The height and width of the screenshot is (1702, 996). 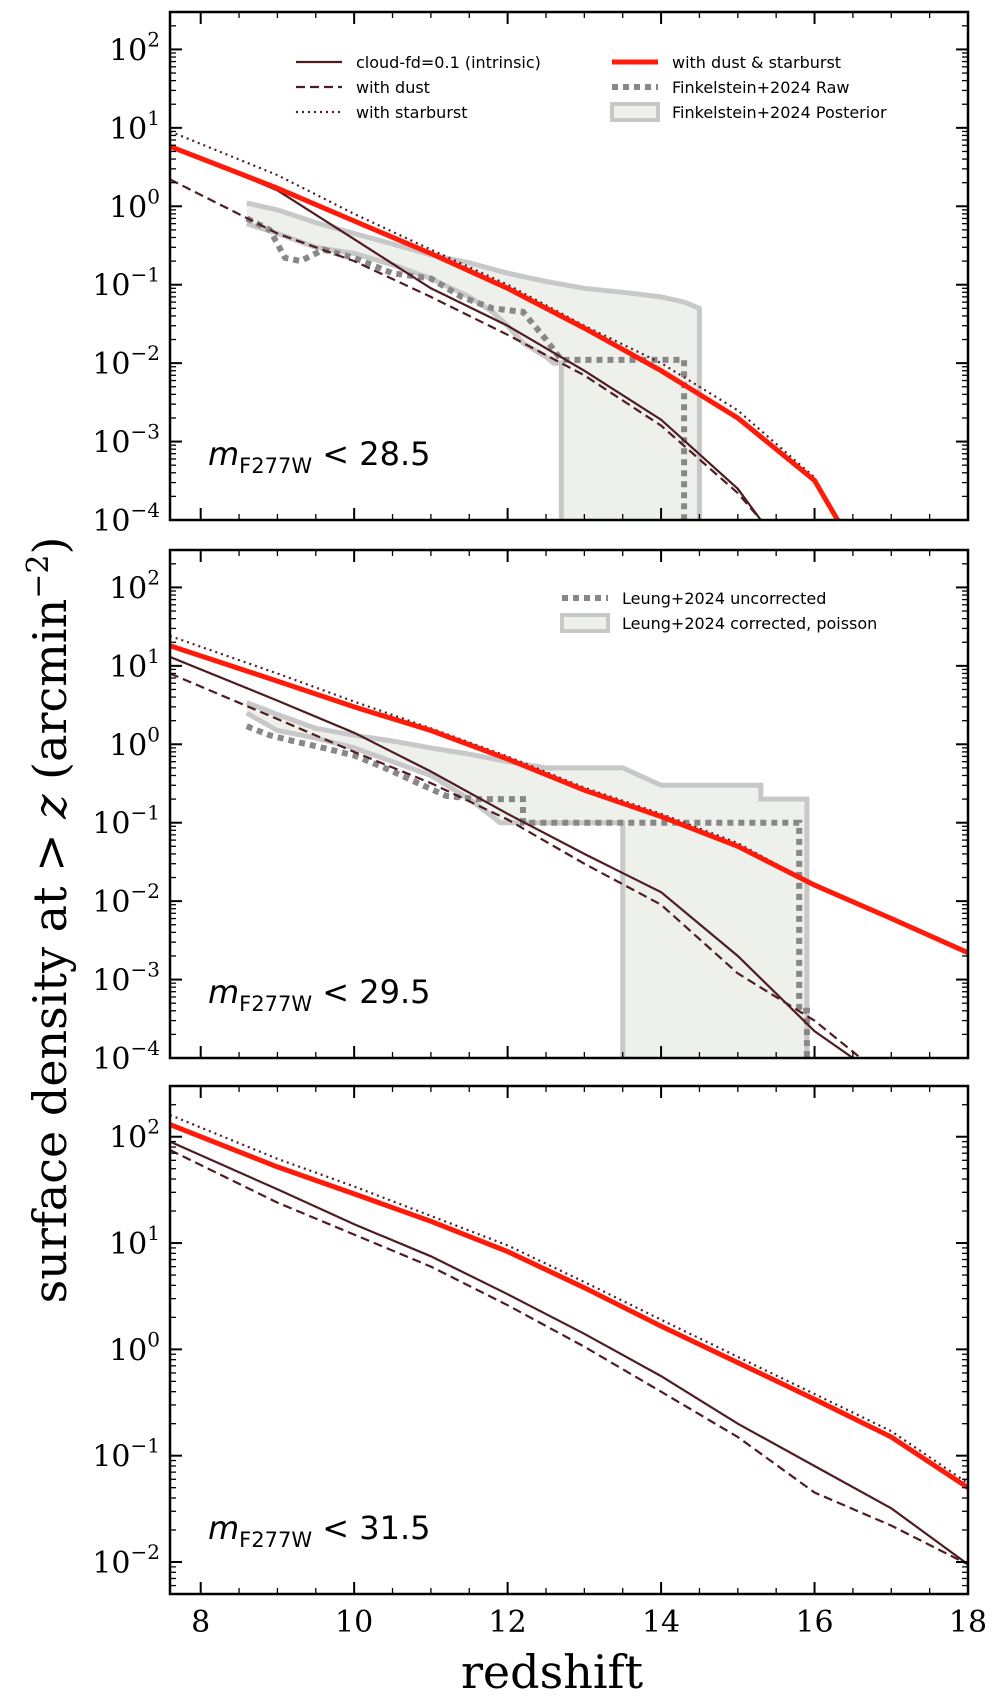 I want to click on annotation-cut: < 31.5, so click(x=371, y=1528).